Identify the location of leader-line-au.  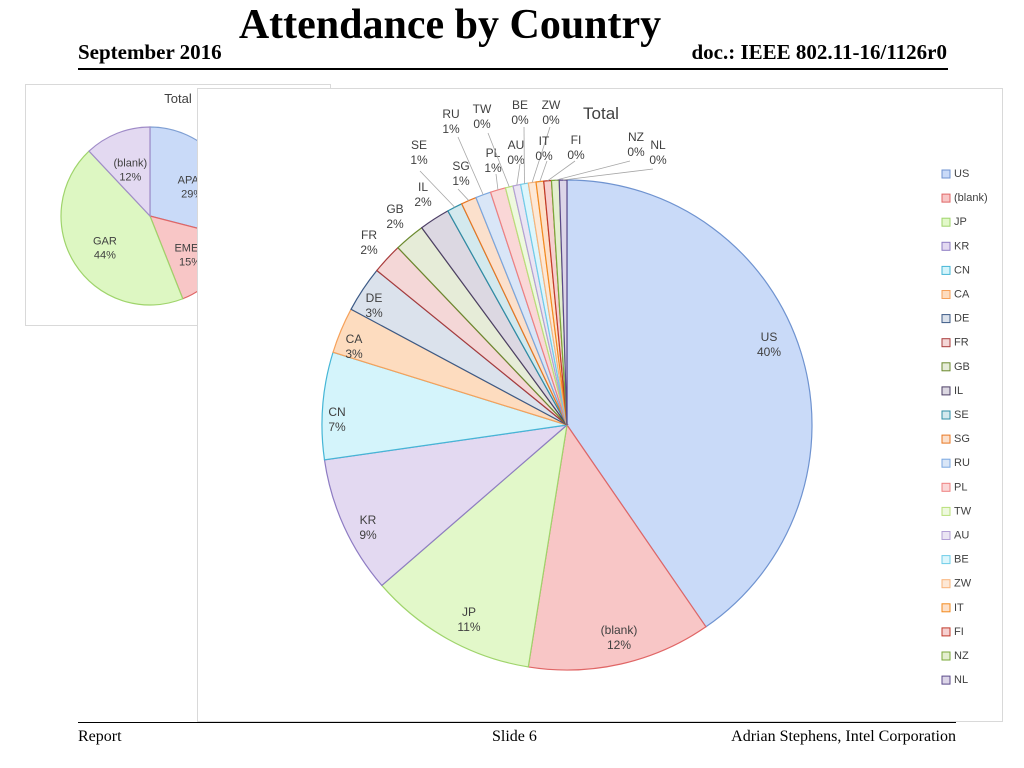
(518, 174).